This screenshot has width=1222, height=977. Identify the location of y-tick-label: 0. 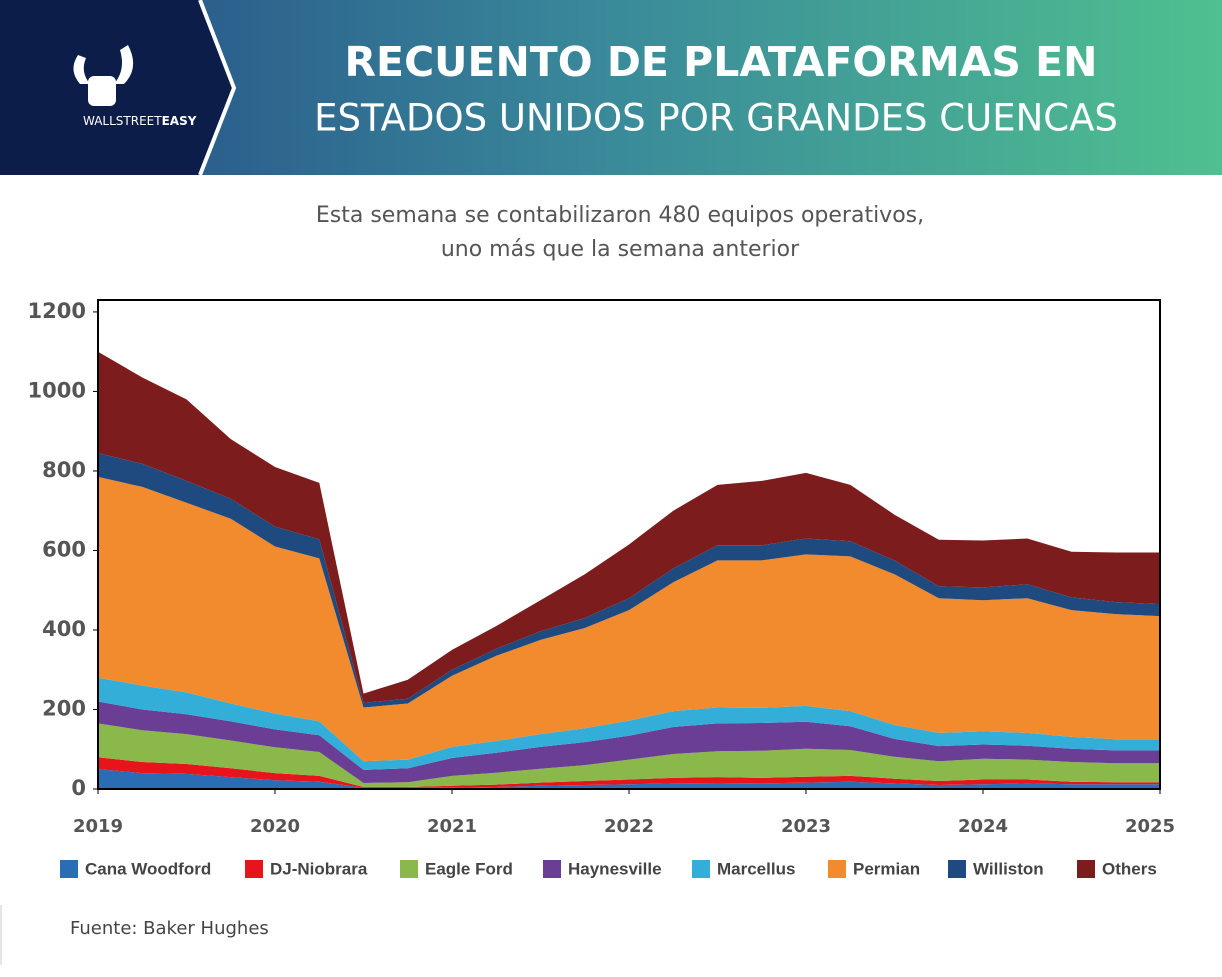
(78, 788).